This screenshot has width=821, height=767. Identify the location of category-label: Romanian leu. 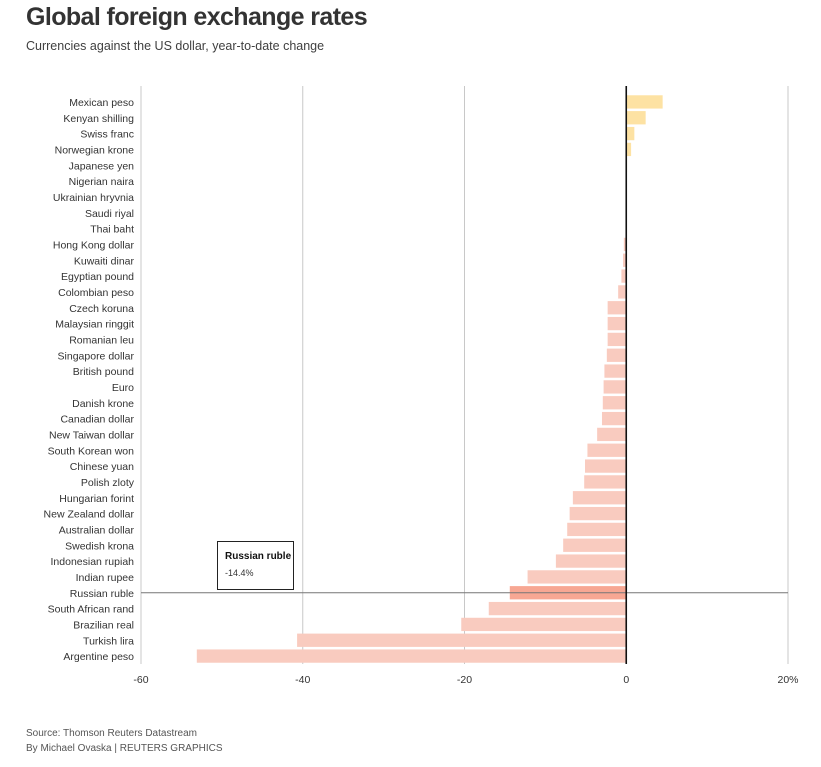
(101, 340).